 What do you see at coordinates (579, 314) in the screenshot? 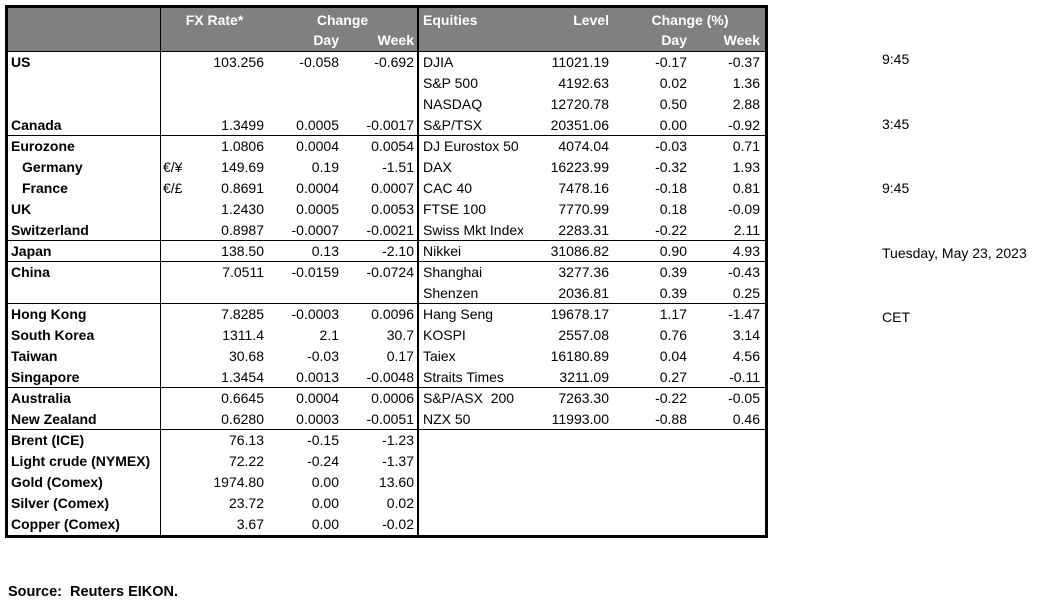
I see `equity-level-value: 19678.17` at bounding box center [579, 314].